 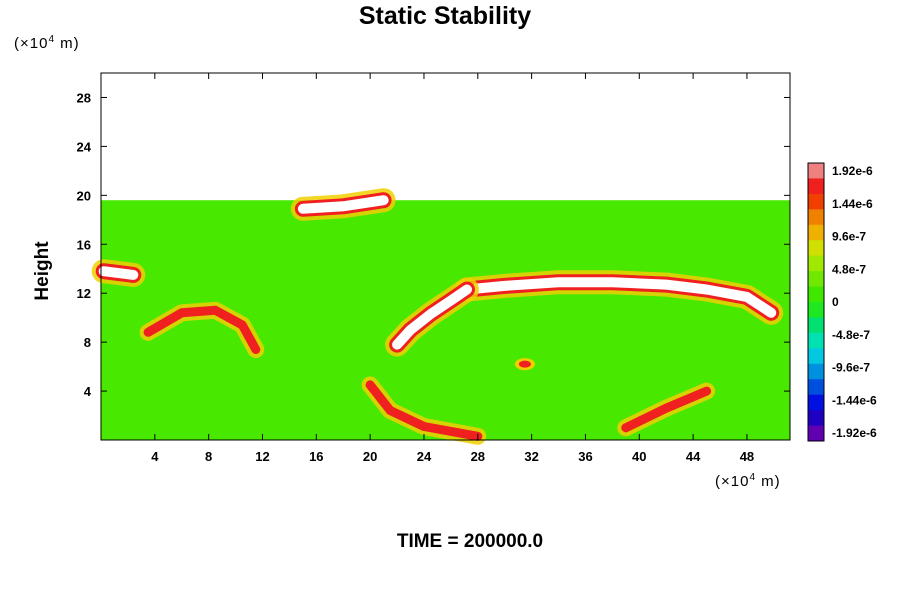 I want to click on x-tick-label: 28, so click(x=478, y=456).